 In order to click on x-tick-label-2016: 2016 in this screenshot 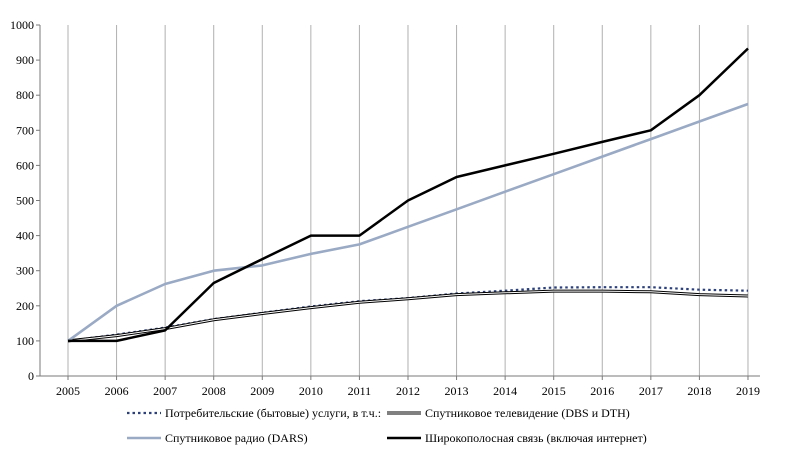, I will do `click(602, 391)`.